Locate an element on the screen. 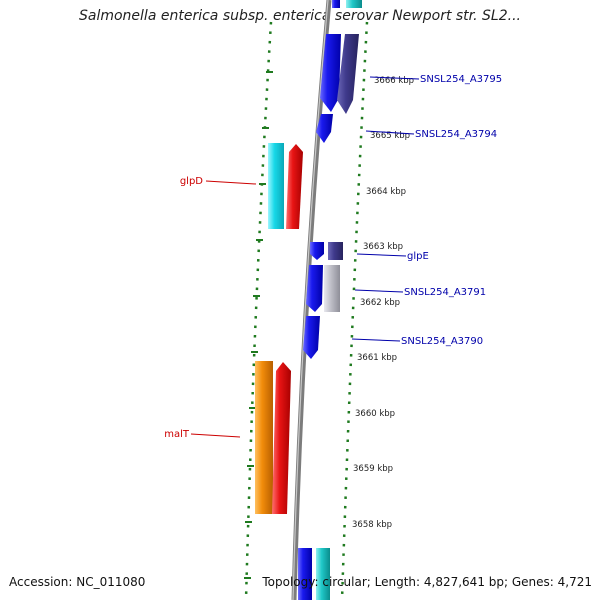 The image size is (600, 600). gene-snsl254-a3795-purple is located at coordinates (348, 74).